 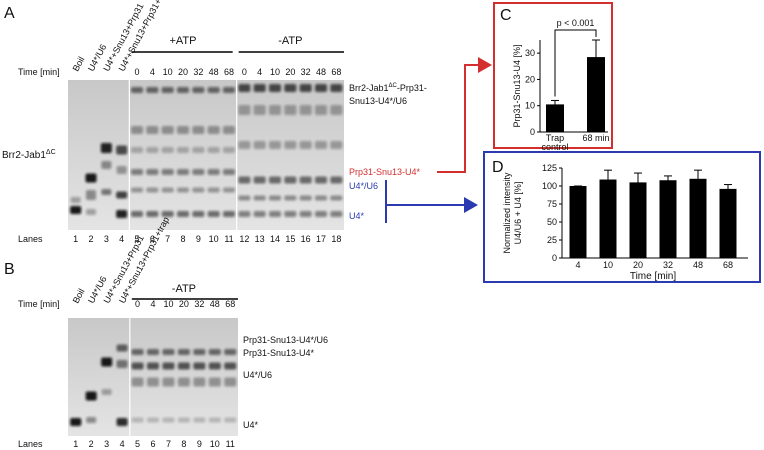 I want to click on lanes-label: Lanes, so click(x=30, y=239).